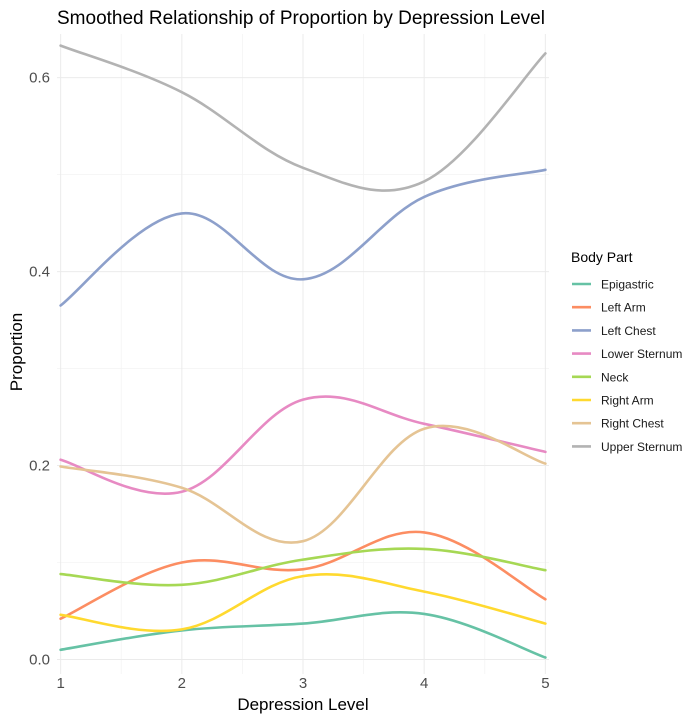 The height and width of the screenshot is (720, 700). Describe the element at coordinates (303, 567) in the screenshot. I see `series-line-neck` at that location.